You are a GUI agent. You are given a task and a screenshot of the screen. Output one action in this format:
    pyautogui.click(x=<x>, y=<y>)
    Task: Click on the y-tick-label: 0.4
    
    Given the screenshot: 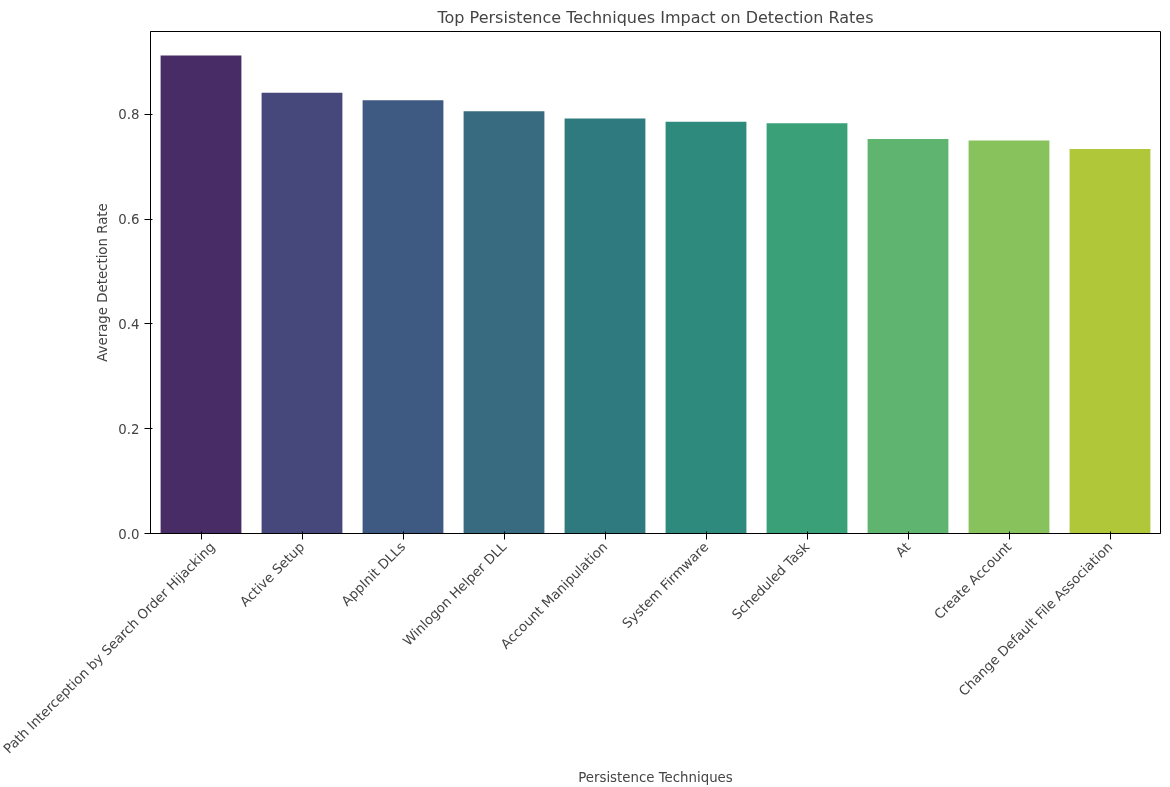 What is the action you would take?
    pyautogui.click(x=129, y=324)
    